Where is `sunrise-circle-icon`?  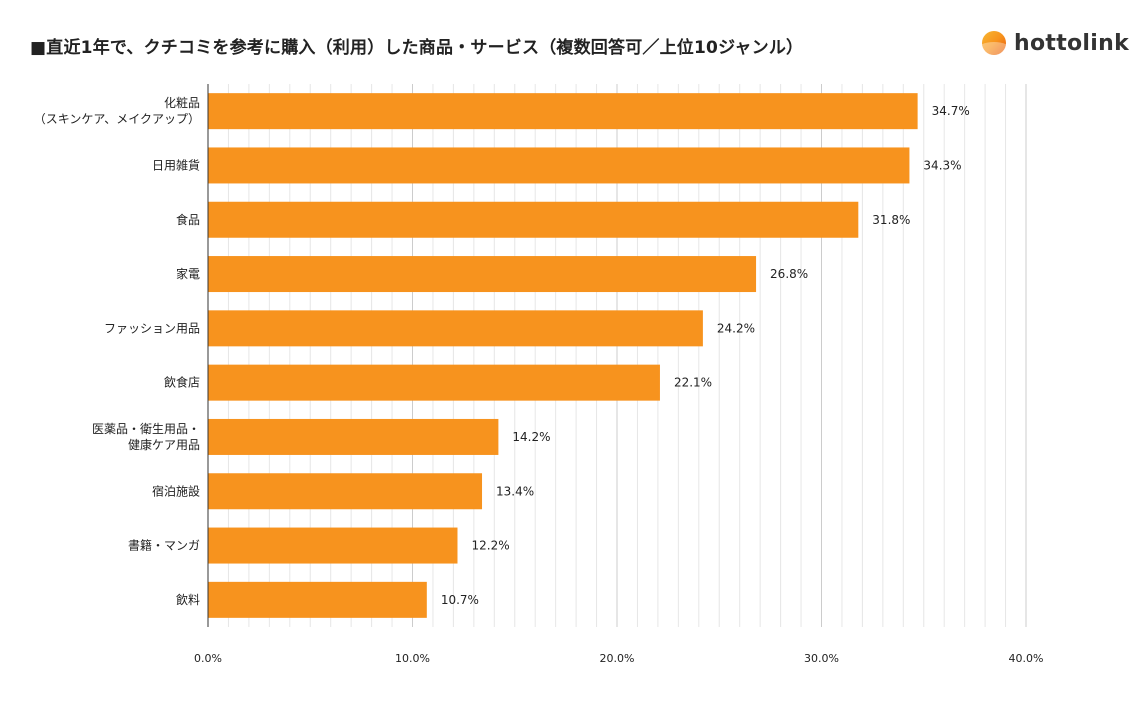 sunrise-circle-icon is located at coordinates (994, 43).